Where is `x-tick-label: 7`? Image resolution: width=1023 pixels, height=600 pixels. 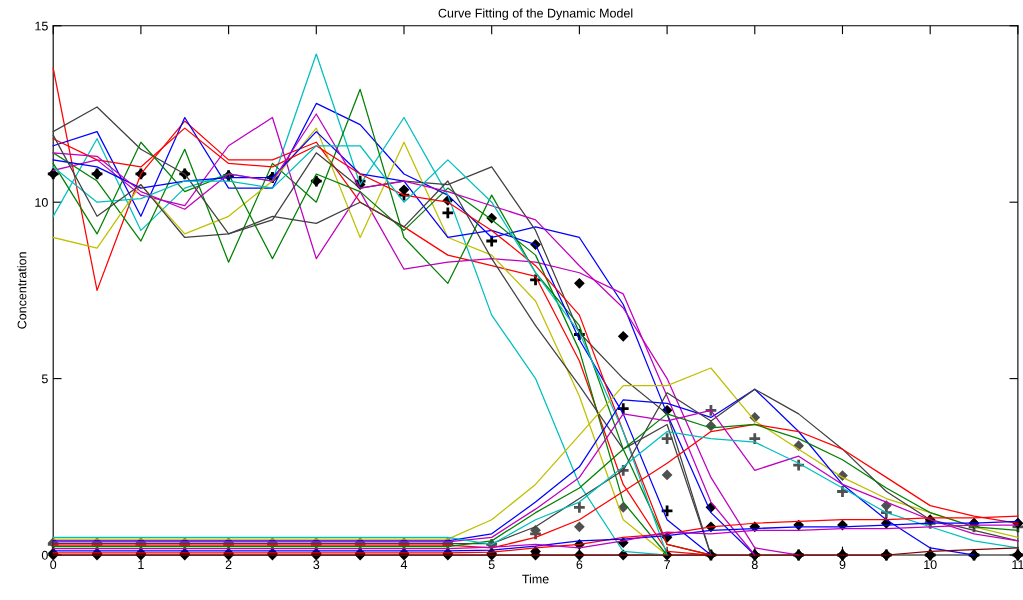
x-tick-label: 7 is located at coordinates (667, 564).